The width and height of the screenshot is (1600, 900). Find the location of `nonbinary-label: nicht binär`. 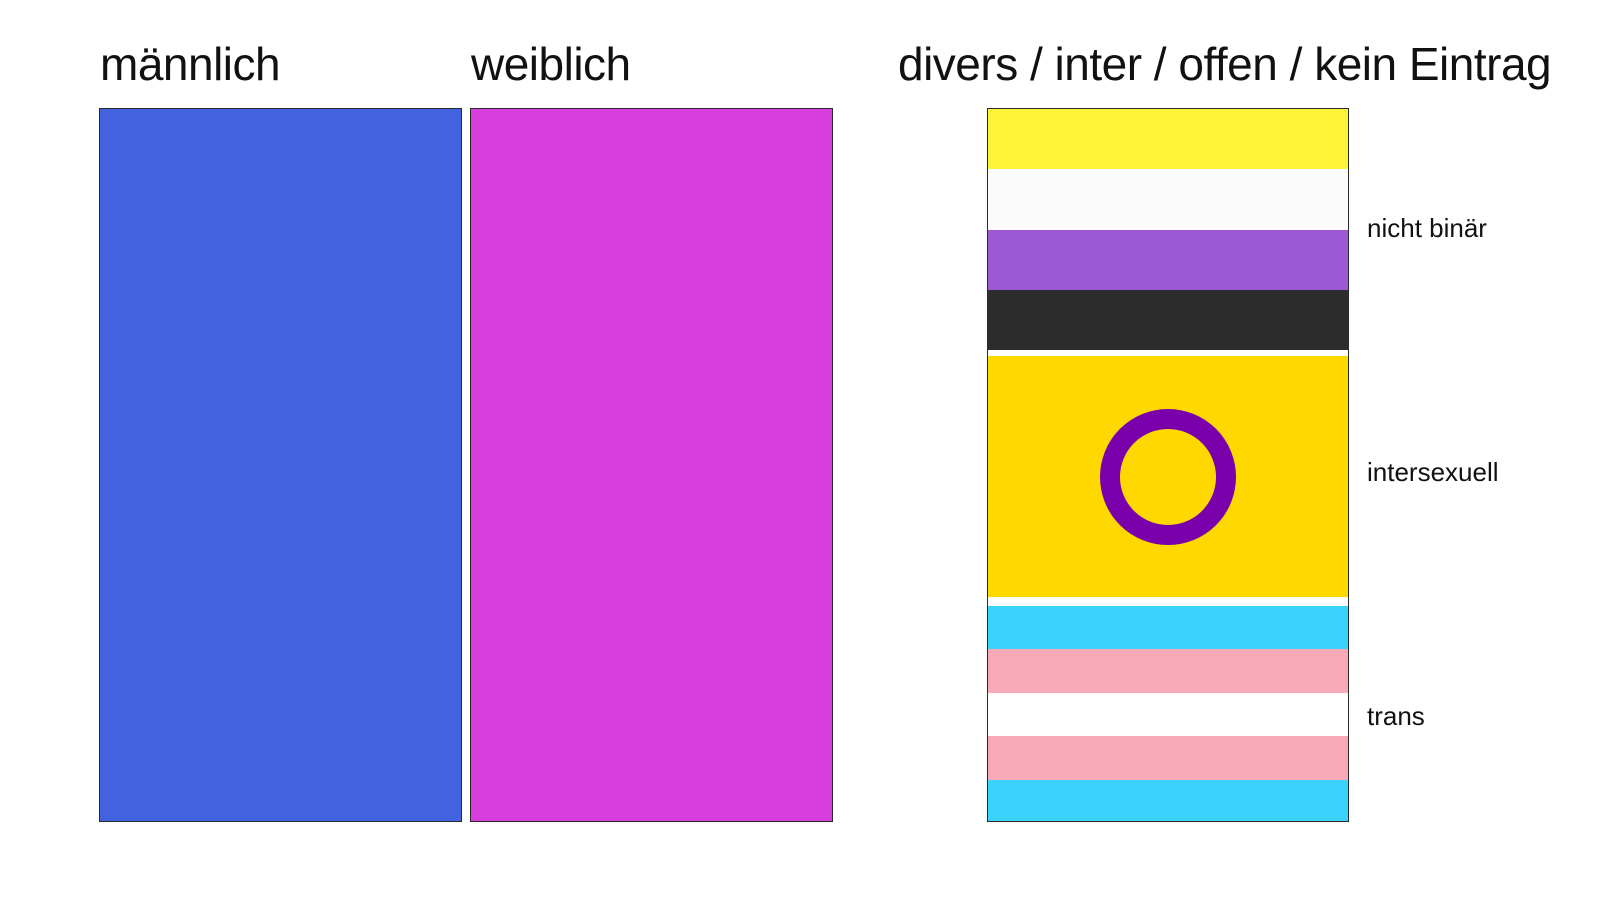

nonbinary-label: nicht binär is located at coordinates (1427, 228).